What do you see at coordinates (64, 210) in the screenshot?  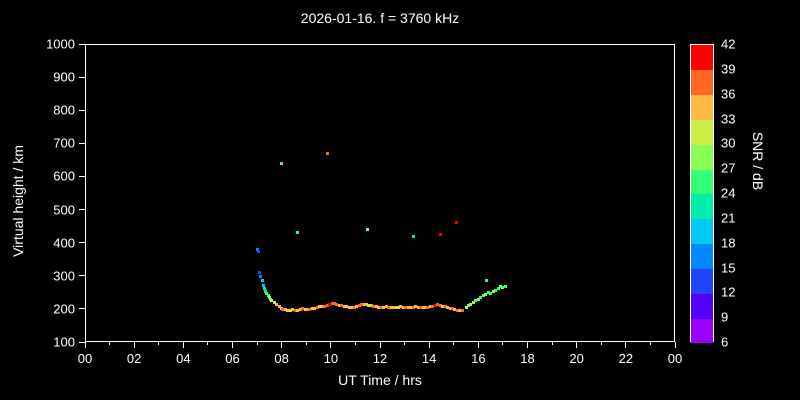 I see `y-tick-label: 500` at bounding box center [64, 210].